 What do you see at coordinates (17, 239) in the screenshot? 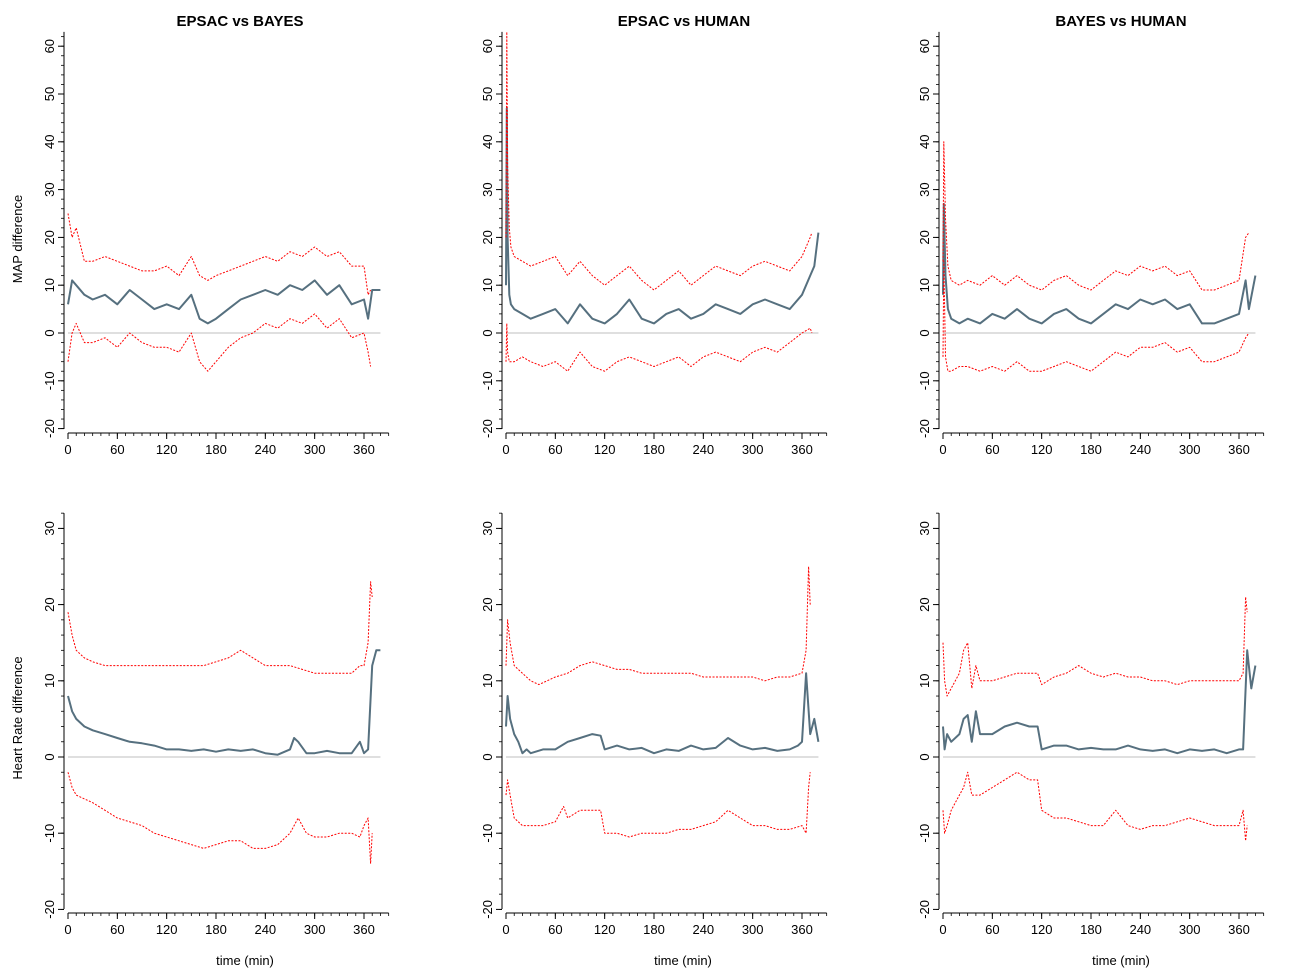
I see `row-ylabel-map: MAP difference` at bounding box center [17, 239].